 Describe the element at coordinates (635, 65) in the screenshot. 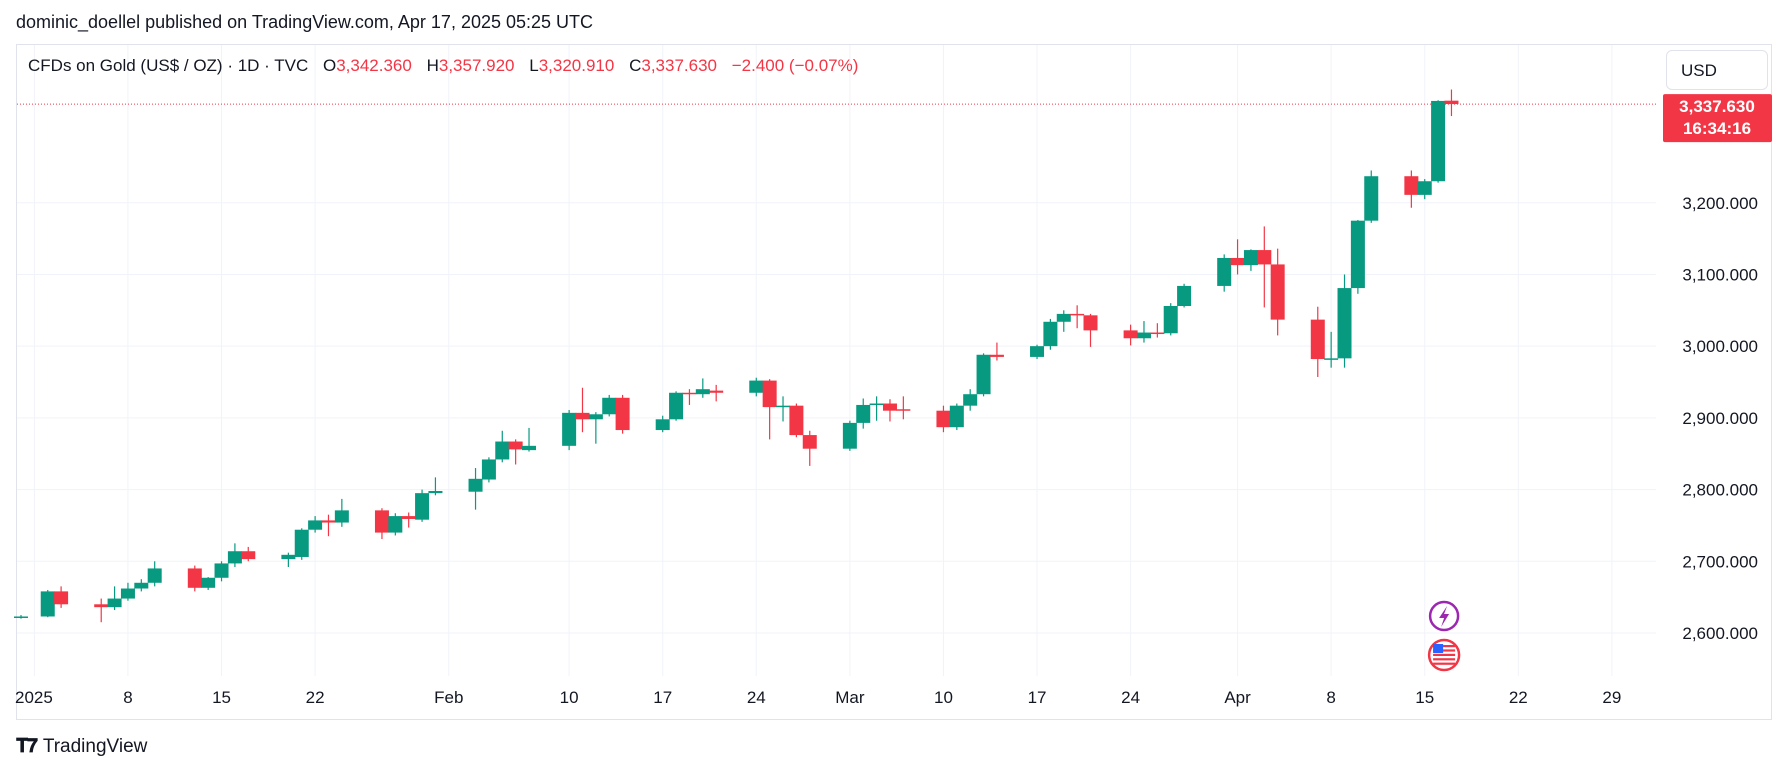

I see `close-label: C` at that location.